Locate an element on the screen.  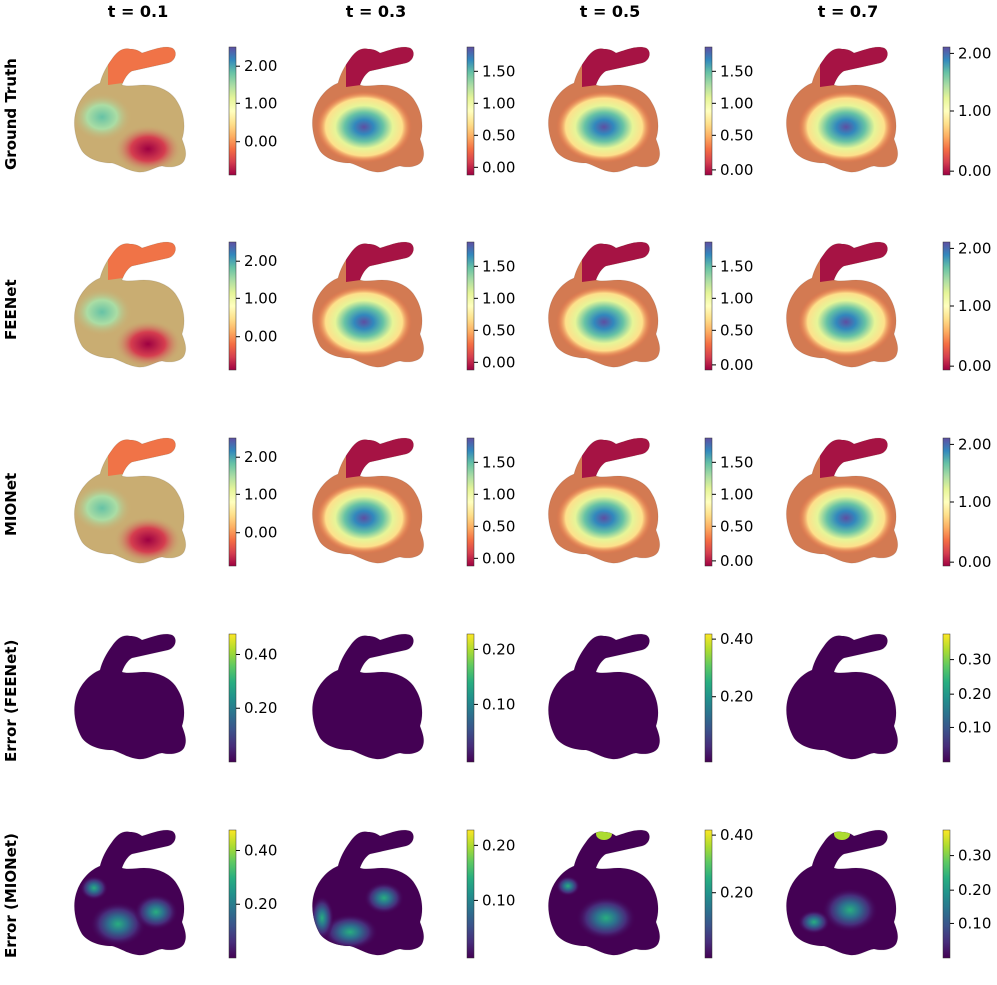
column-title-t05: t = 0.5 is located at coordinates (610, 11).